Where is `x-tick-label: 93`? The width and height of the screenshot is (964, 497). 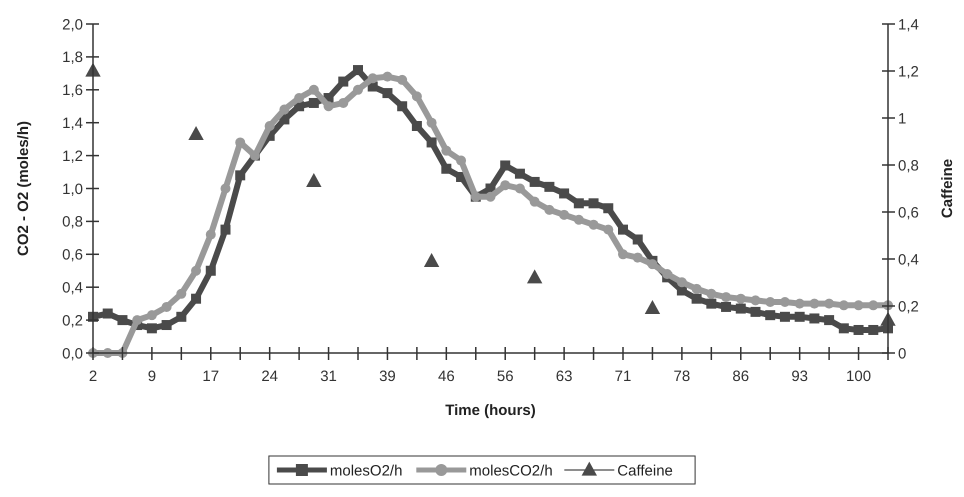 x-tick-label: 93 is located at coordinates (799, 376).